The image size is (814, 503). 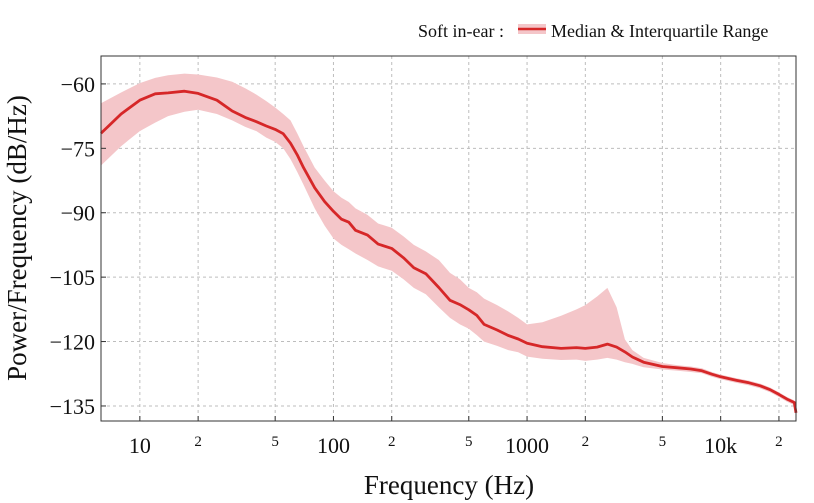 What do you see at coordinates (78, 213) in the screenshot?
I see `y-tick-label: −90` at bounding box center [78, 213].